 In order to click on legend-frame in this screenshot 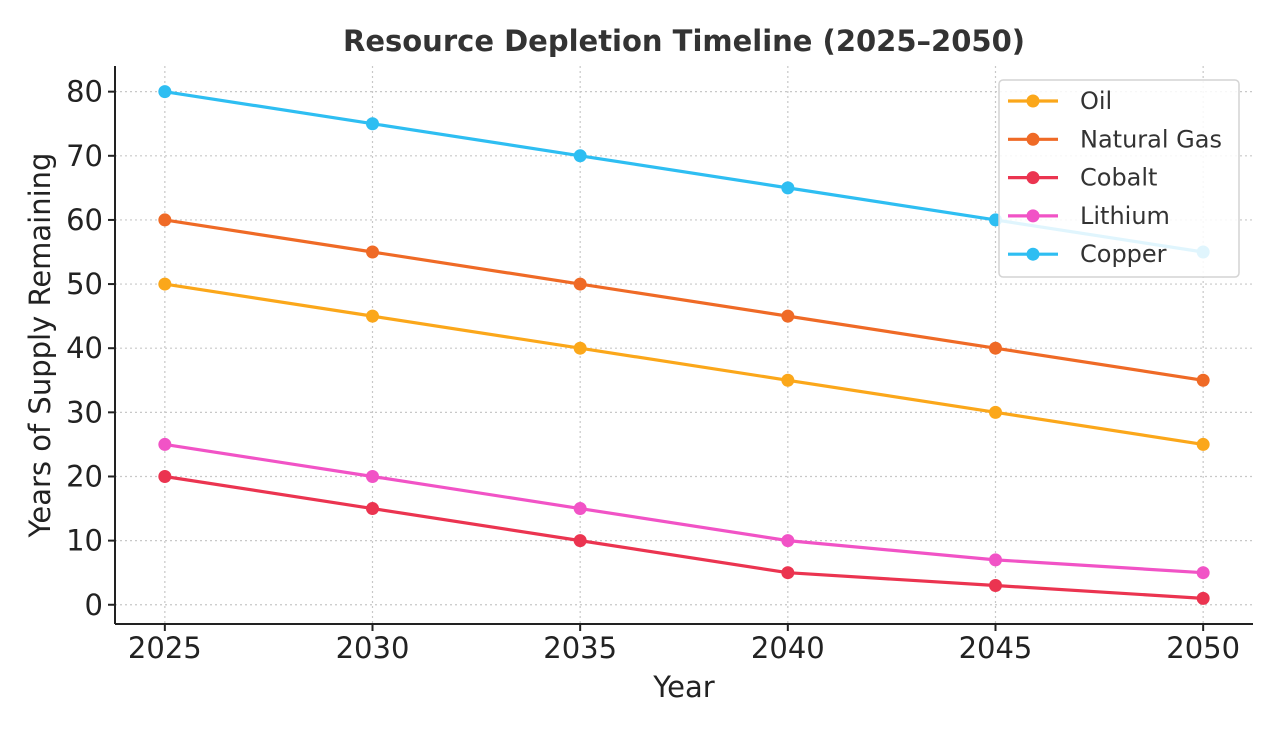, I will do `click(1119, 178)`.